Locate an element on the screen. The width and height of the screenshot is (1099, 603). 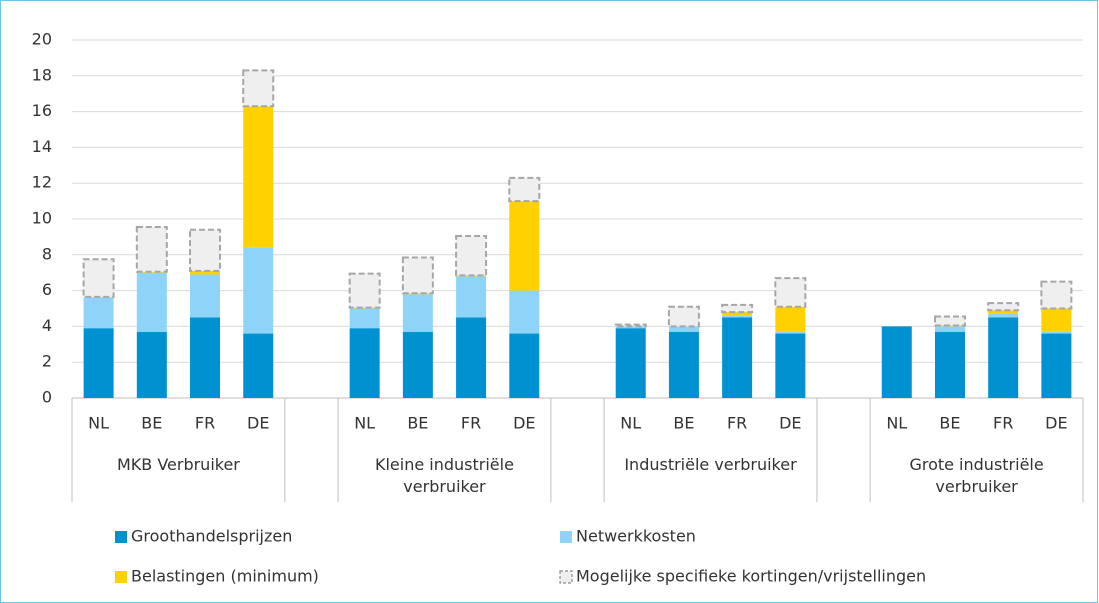
legend-label: Groothandelsprijzen is located at coordinates (211, 536).